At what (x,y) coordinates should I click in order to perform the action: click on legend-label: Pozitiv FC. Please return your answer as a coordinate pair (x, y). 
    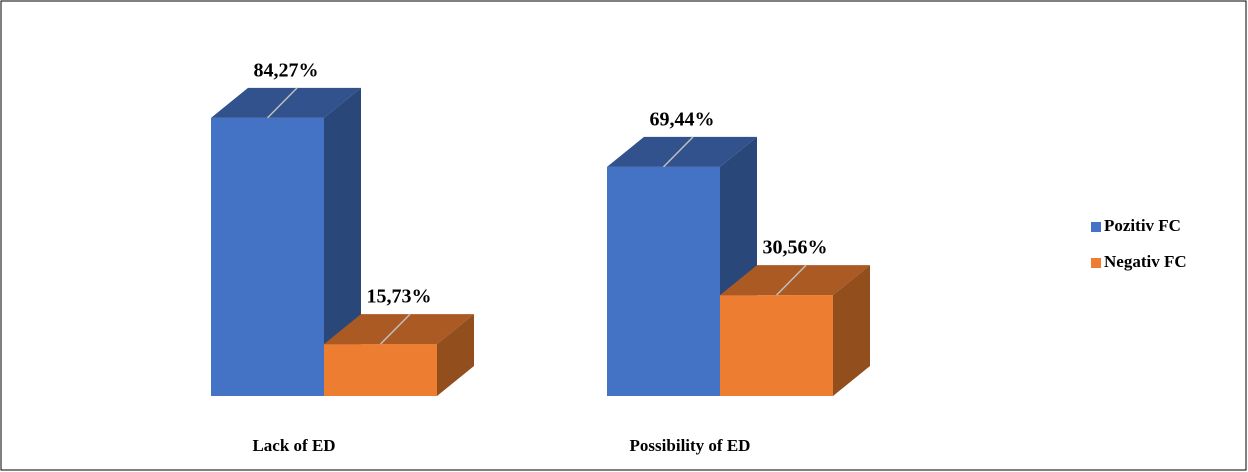
    Looking at the image, I should click on (1142, 225).